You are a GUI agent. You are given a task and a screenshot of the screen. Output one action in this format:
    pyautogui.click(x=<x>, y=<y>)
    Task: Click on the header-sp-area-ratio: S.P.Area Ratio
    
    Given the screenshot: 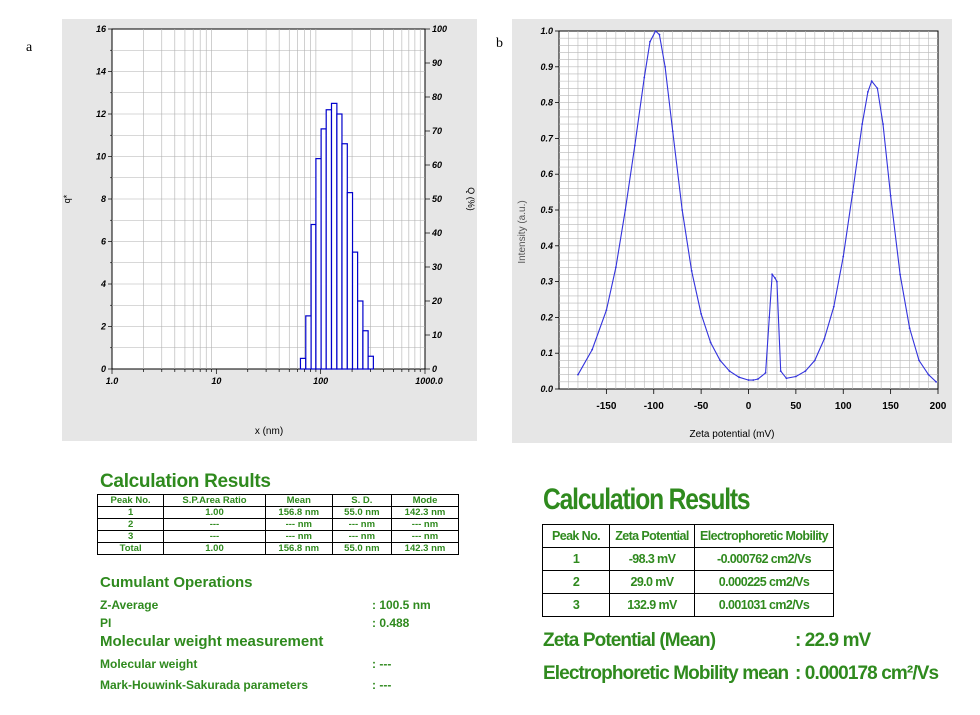 What is the action you would take?
    pyautogui.click(x=214, y=500)
    